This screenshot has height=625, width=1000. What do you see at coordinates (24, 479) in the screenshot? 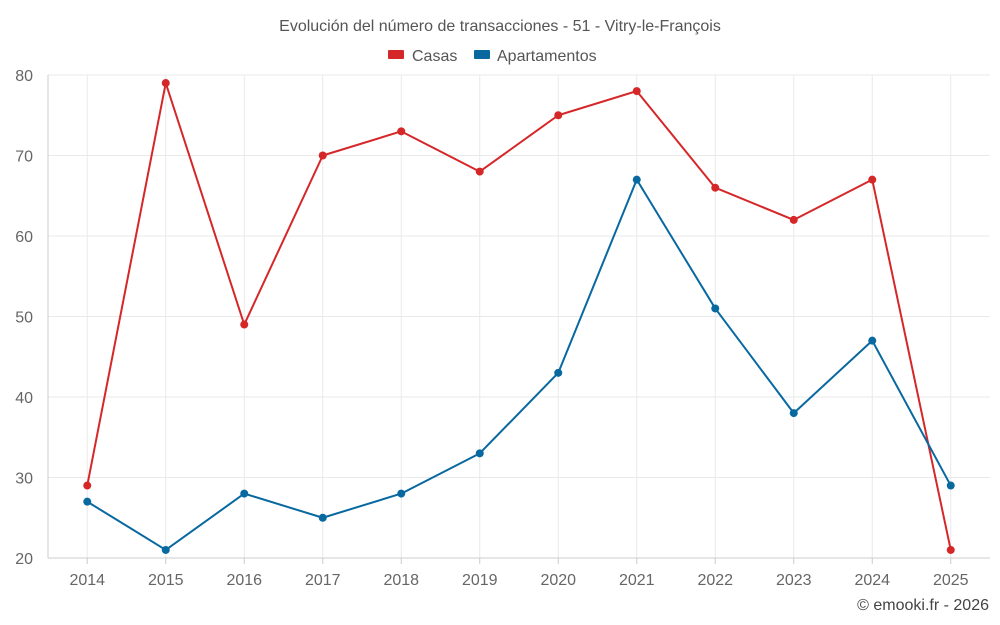
I see `y-tick-label: 30` at bounding box center [24, 479].